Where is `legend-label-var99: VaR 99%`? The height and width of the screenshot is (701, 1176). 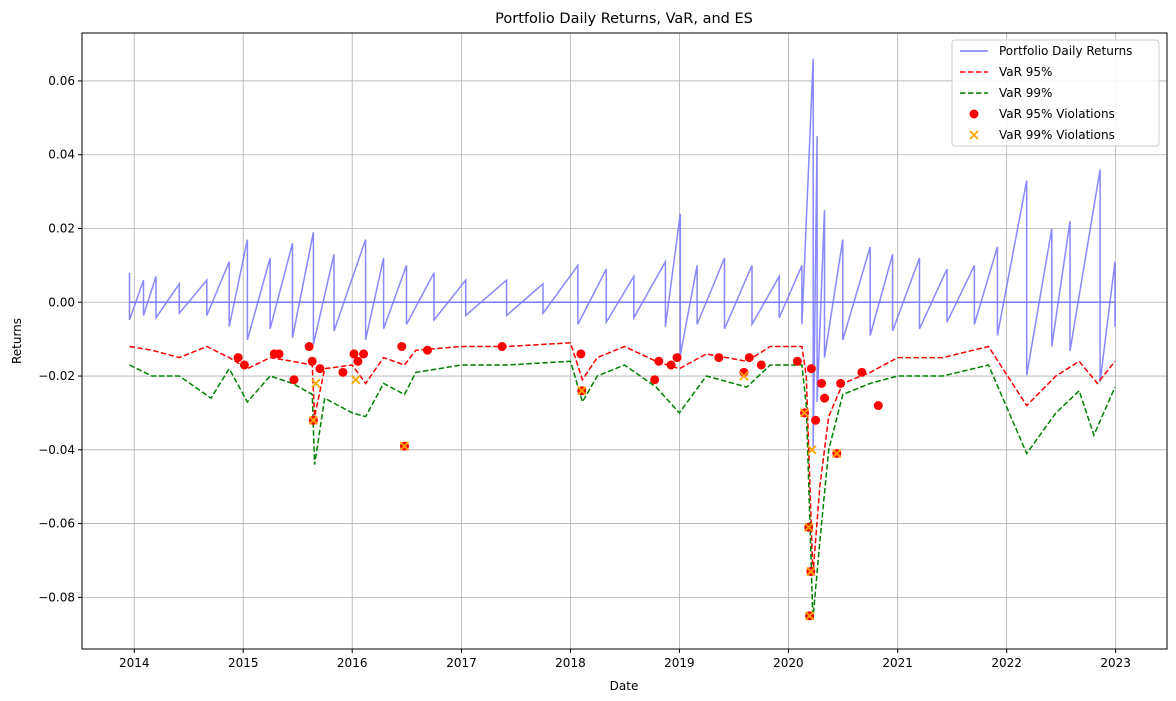 legend-label-var99: VaR 99% is located at coordinates (1025, 93).